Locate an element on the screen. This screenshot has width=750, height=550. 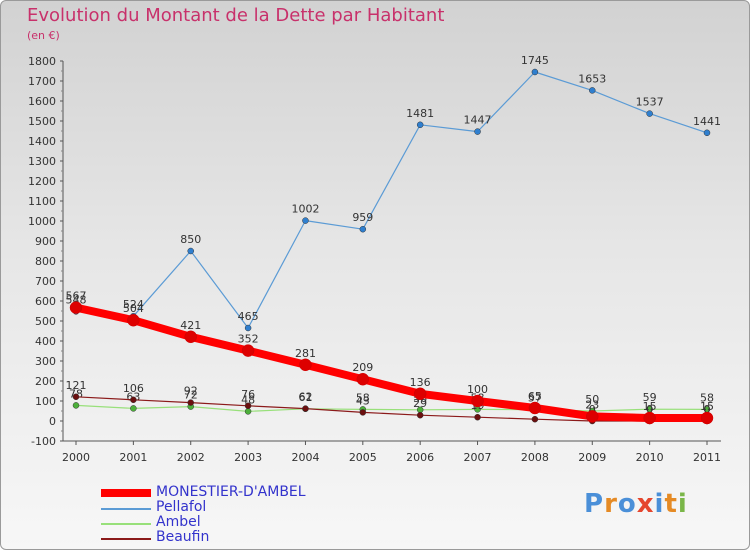
x-tick-label: 2004 is located at coordinates (305, 457).